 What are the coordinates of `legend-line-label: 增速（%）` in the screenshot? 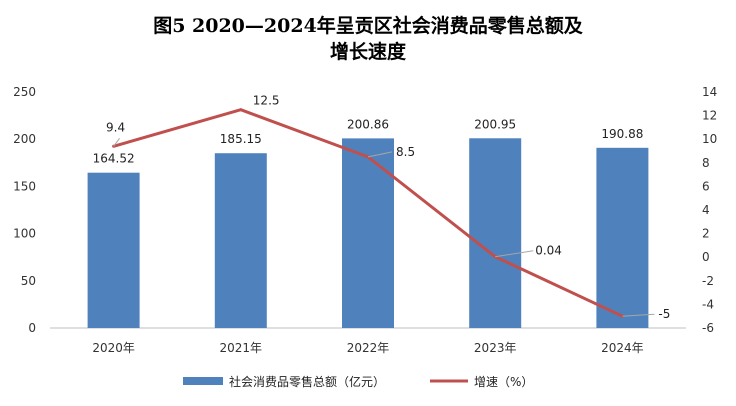 It's located at (503, 382).